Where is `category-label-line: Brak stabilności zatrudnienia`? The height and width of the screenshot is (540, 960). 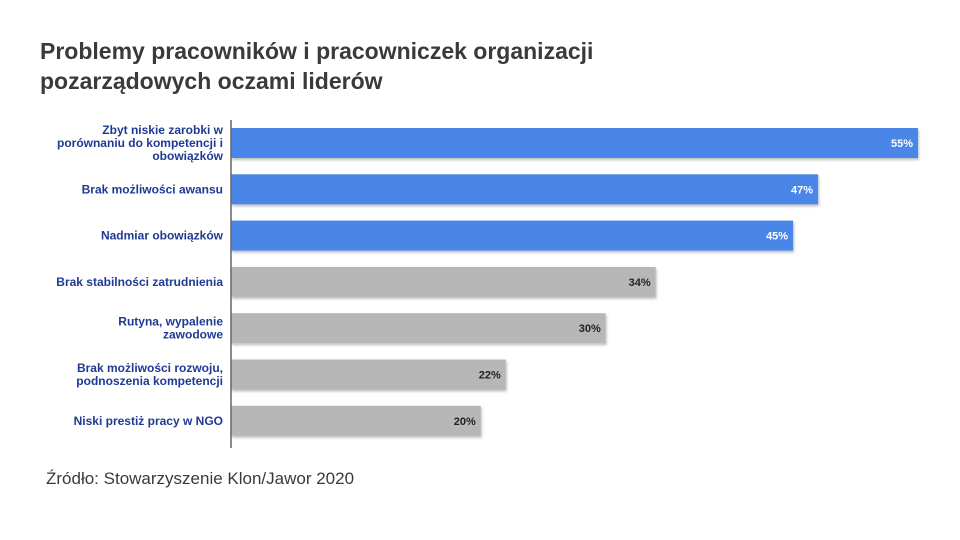 category-label-line: Brak stabilności zatrudnienia is located at coordinates (139, 282).